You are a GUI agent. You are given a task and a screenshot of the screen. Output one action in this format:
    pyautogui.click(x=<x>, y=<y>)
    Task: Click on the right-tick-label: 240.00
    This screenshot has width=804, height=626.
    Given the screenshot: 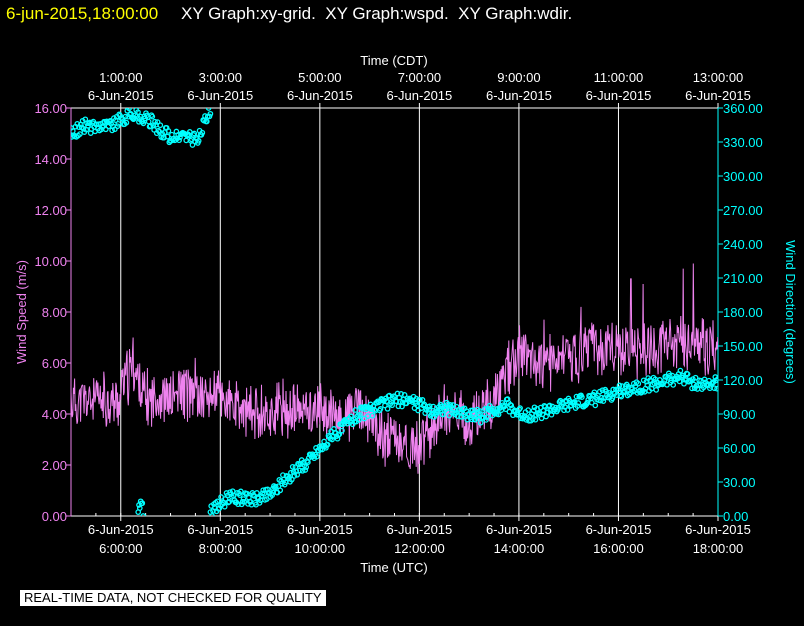 What is the action you would take?
    pyautogui.click(x=743, y=244)
    